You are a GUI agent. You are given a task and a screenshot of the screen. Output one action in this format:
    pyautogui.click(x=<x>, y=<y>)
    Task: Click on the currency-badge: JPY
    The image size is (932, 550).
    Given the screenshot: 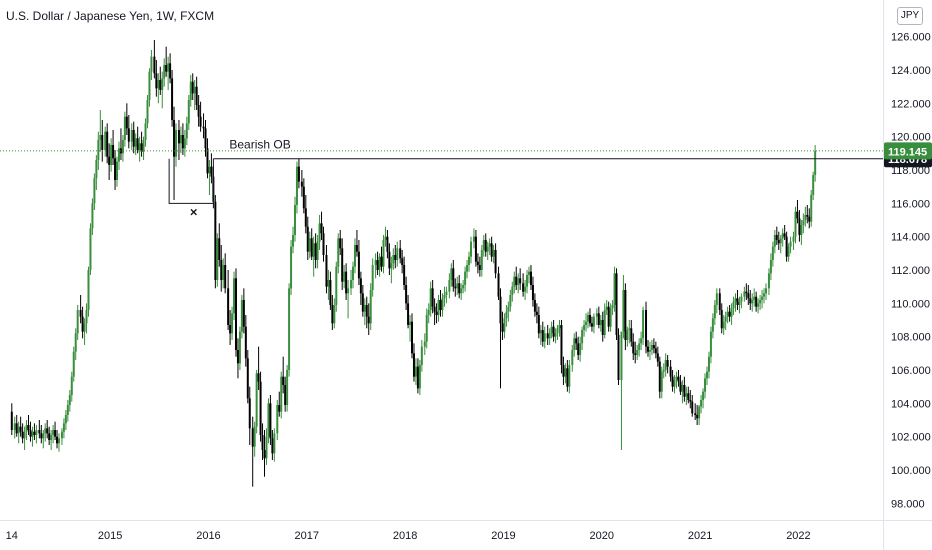 What is the action you would take?
    pyautogui.click(x=910, y=16)
    